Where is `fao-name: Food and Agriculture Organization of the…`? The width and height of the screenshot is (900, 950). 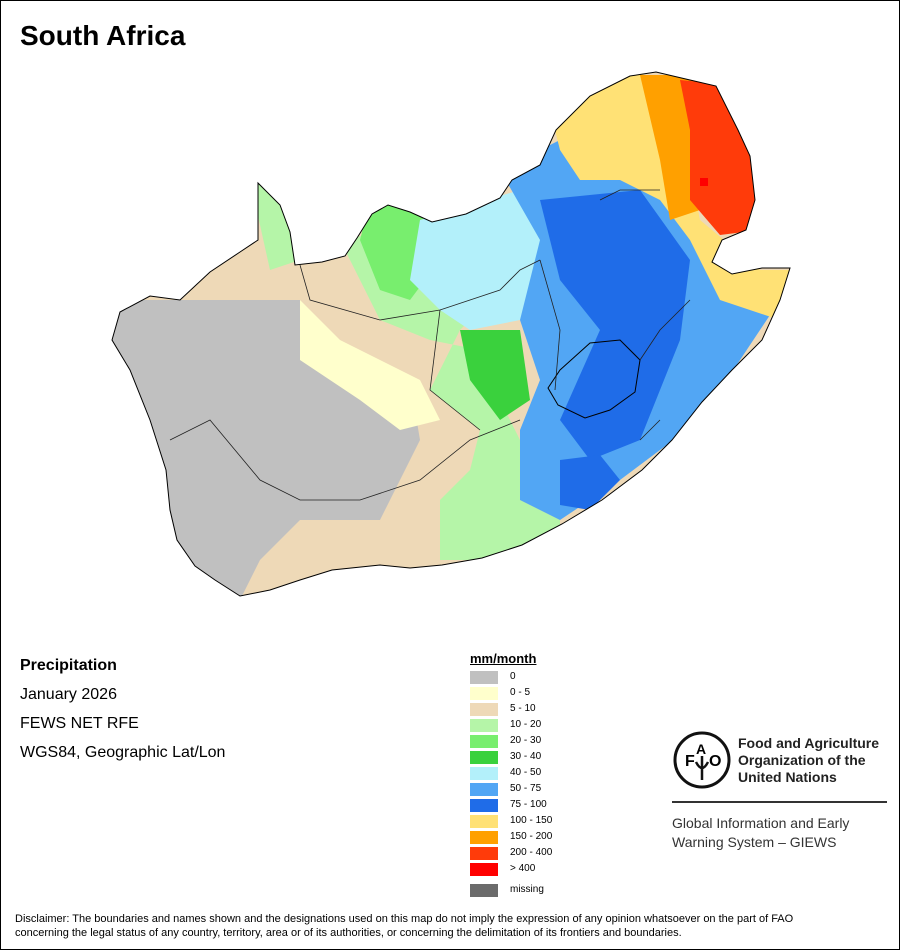
fao-name: Food and Agriculture Organization of the… is located at coordinates (808, 760).